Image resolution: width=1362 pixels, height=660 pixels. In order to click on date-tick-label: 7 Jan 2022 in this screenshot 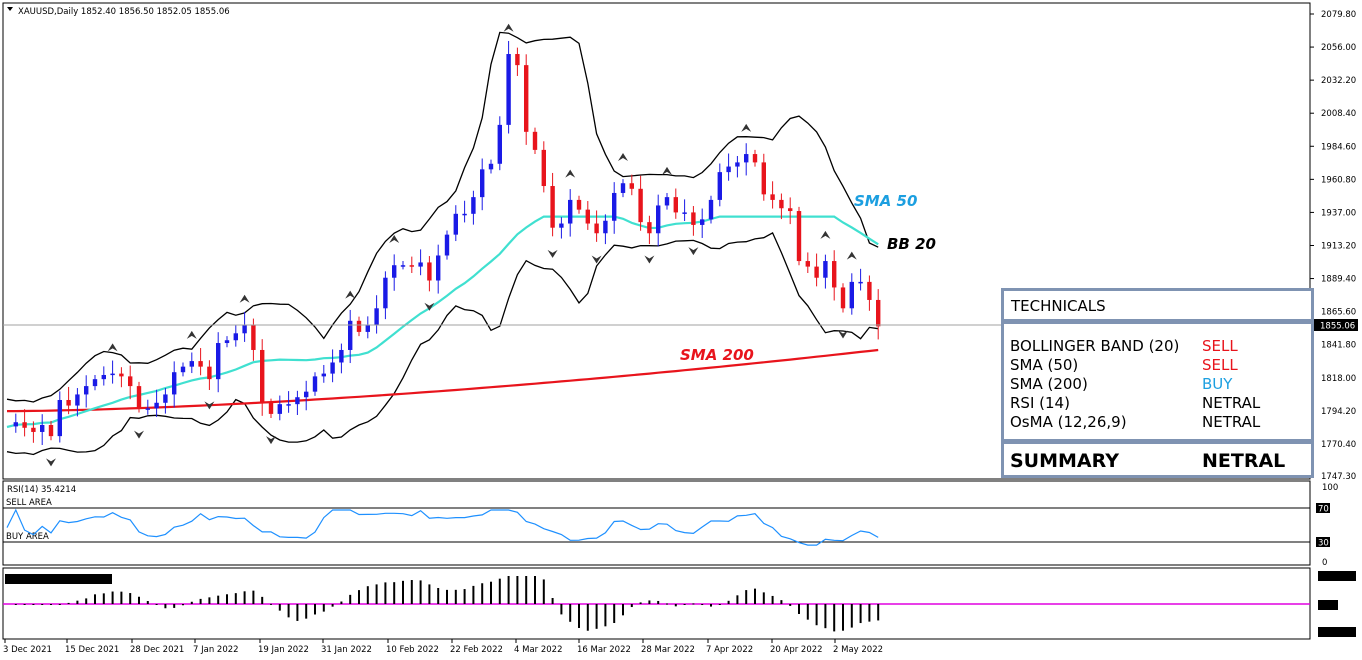, I will do `click(216, 650)`.